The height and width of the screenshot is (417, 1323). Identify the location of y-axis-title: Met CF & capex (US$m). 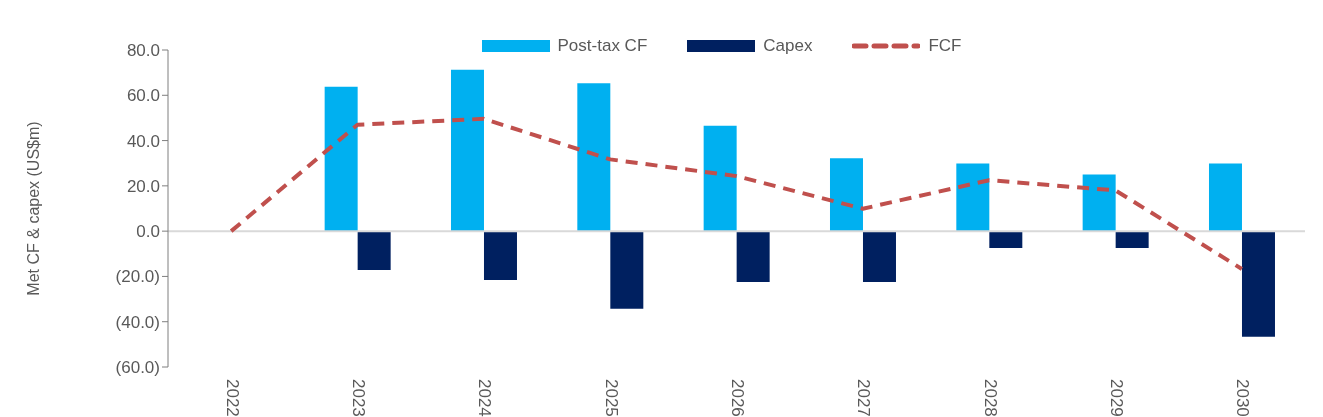
(33, 208).